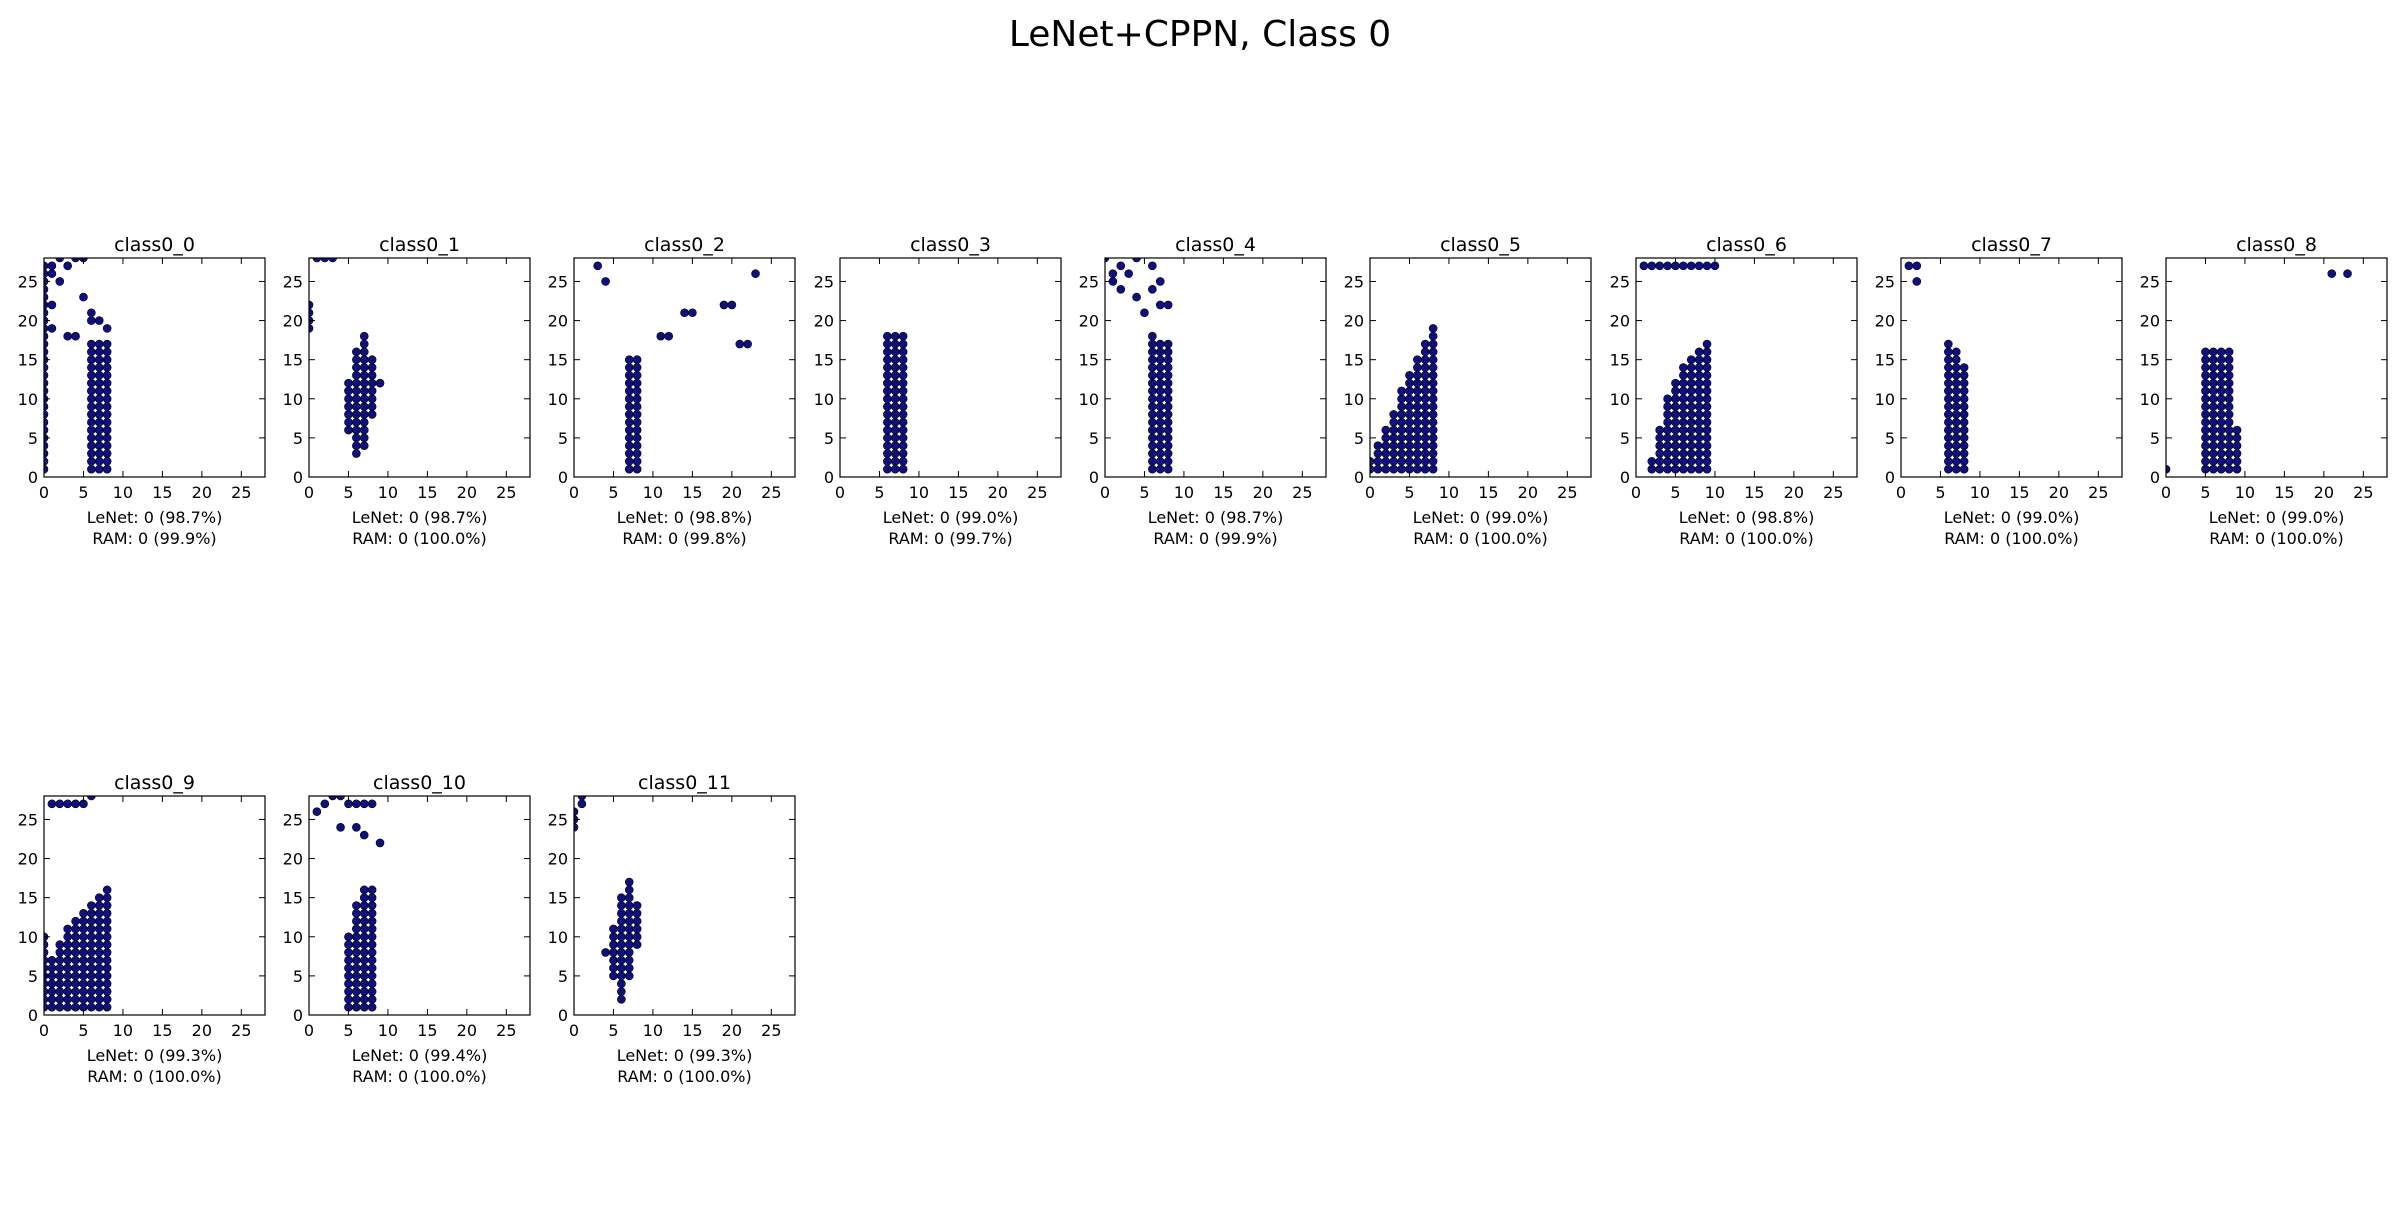 This screenshot has width=2400, height=1206. I want to click on x-tick-label: 10, so click(1449, 492).